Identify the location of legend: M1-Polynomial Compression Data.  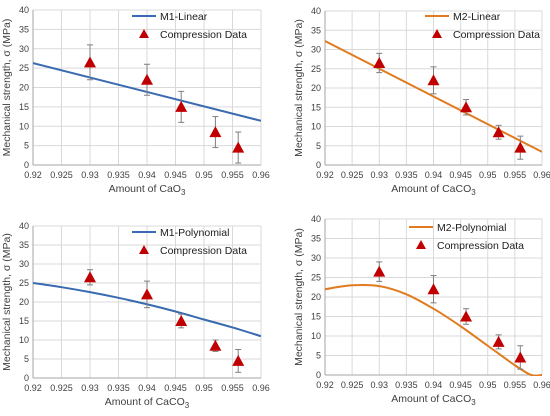
(189, 242).